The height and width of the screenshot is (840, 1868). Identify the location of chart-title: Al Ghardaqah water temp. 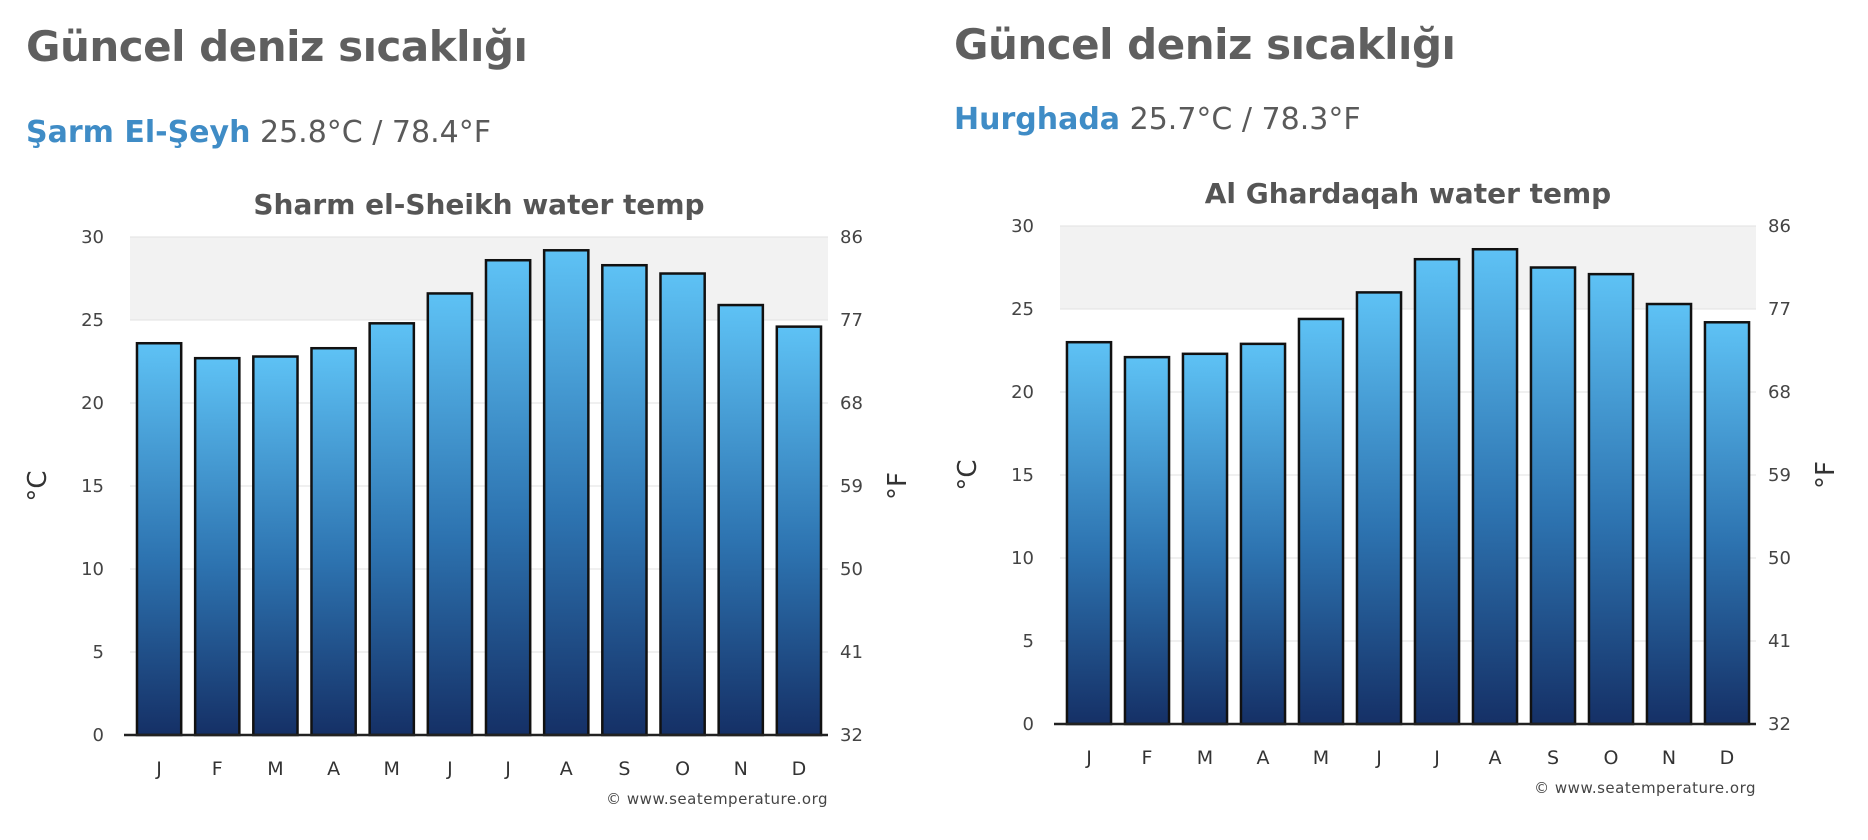
(1408, 193).